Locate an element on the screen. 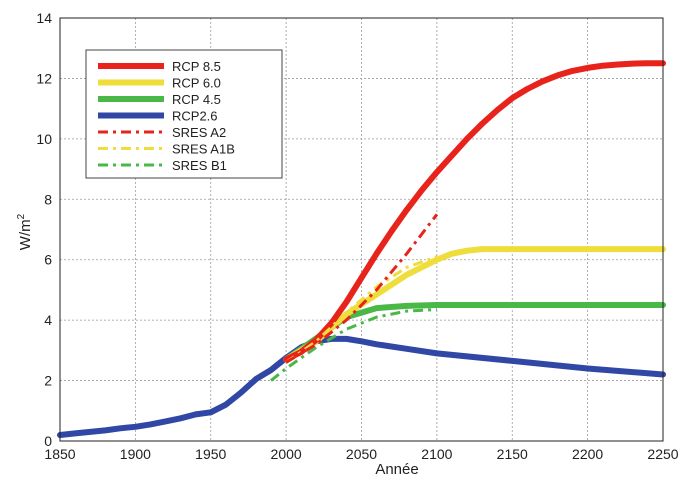 The width and height of the screenshot is (684, 482). legend-label-rcp-6-0: RCP 6.0 is located at coordinates (196, 83).